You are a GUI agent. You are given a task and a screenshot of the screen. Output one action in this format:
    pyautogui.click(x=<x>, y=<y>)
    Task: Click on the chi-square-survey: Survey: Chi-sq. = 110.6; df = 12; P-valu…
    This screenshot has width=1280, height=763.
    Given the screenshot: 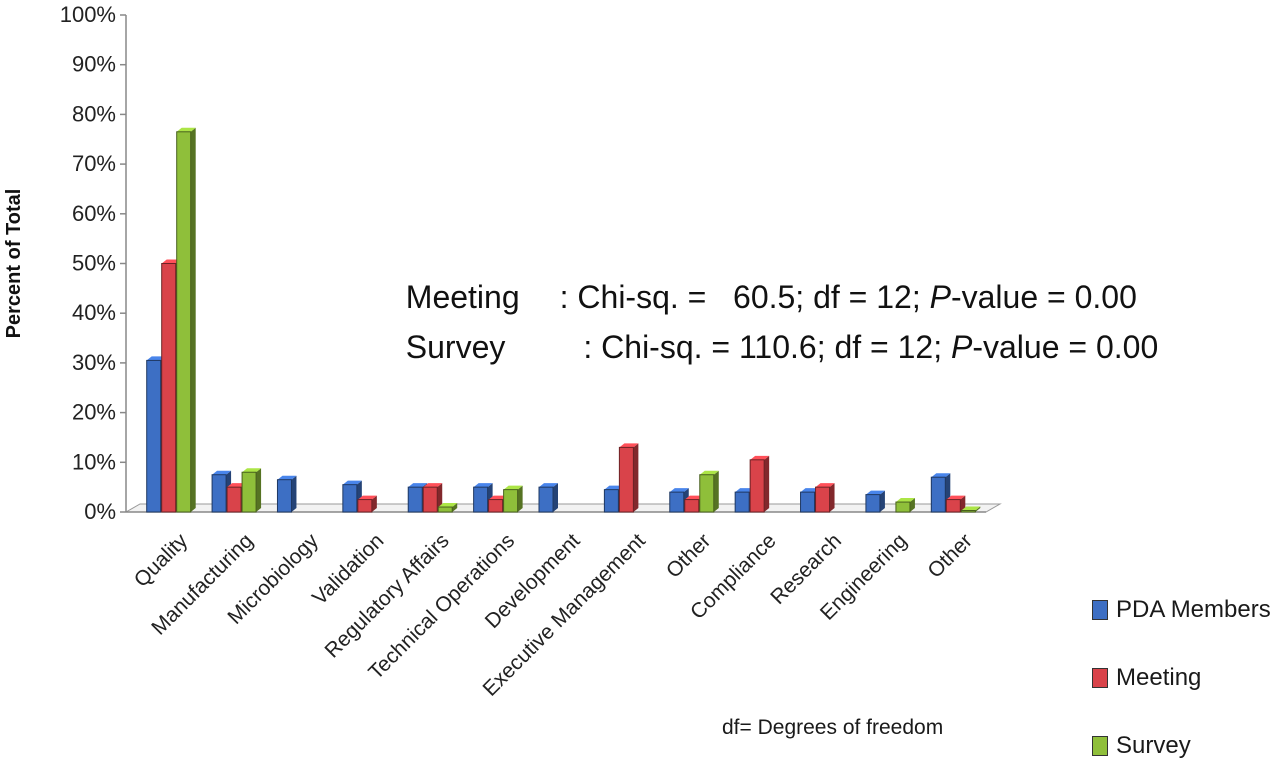 What is the action you would take?
    pyautogui.click(x=773, y=329)
    